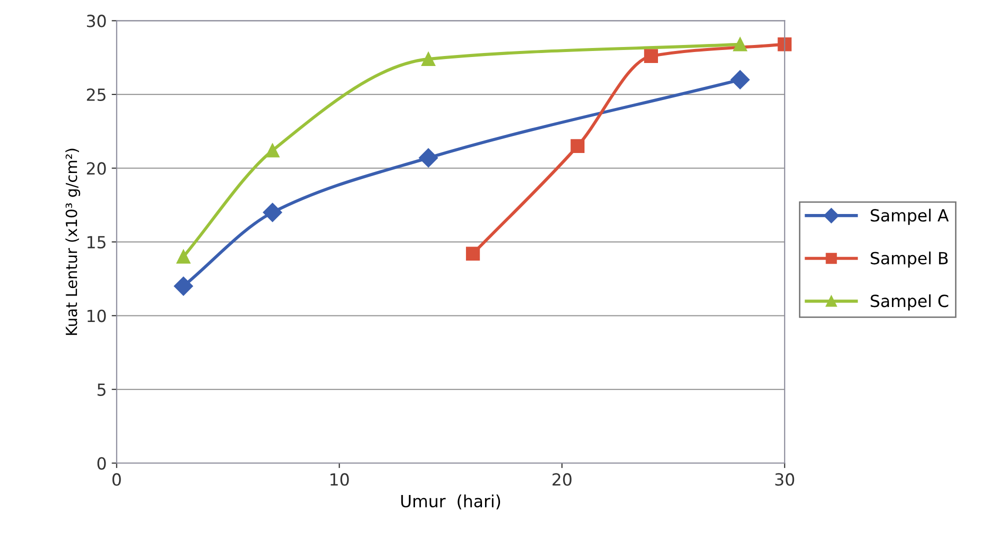 The height and width of the screenshot is (560, 997). What do you see at coordinates (97, 242) in the screenshot?
I see `y-tick-label: 15` at bounding box center [97, 242].